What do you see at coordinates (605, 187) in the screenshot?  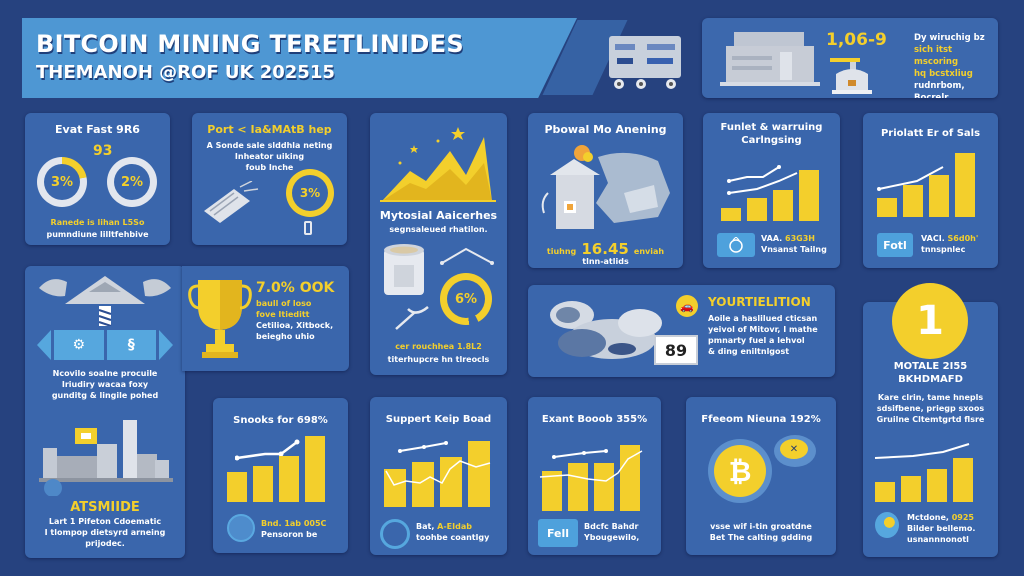 I see `map-facility-illustration` at bounding box center [605, 187].